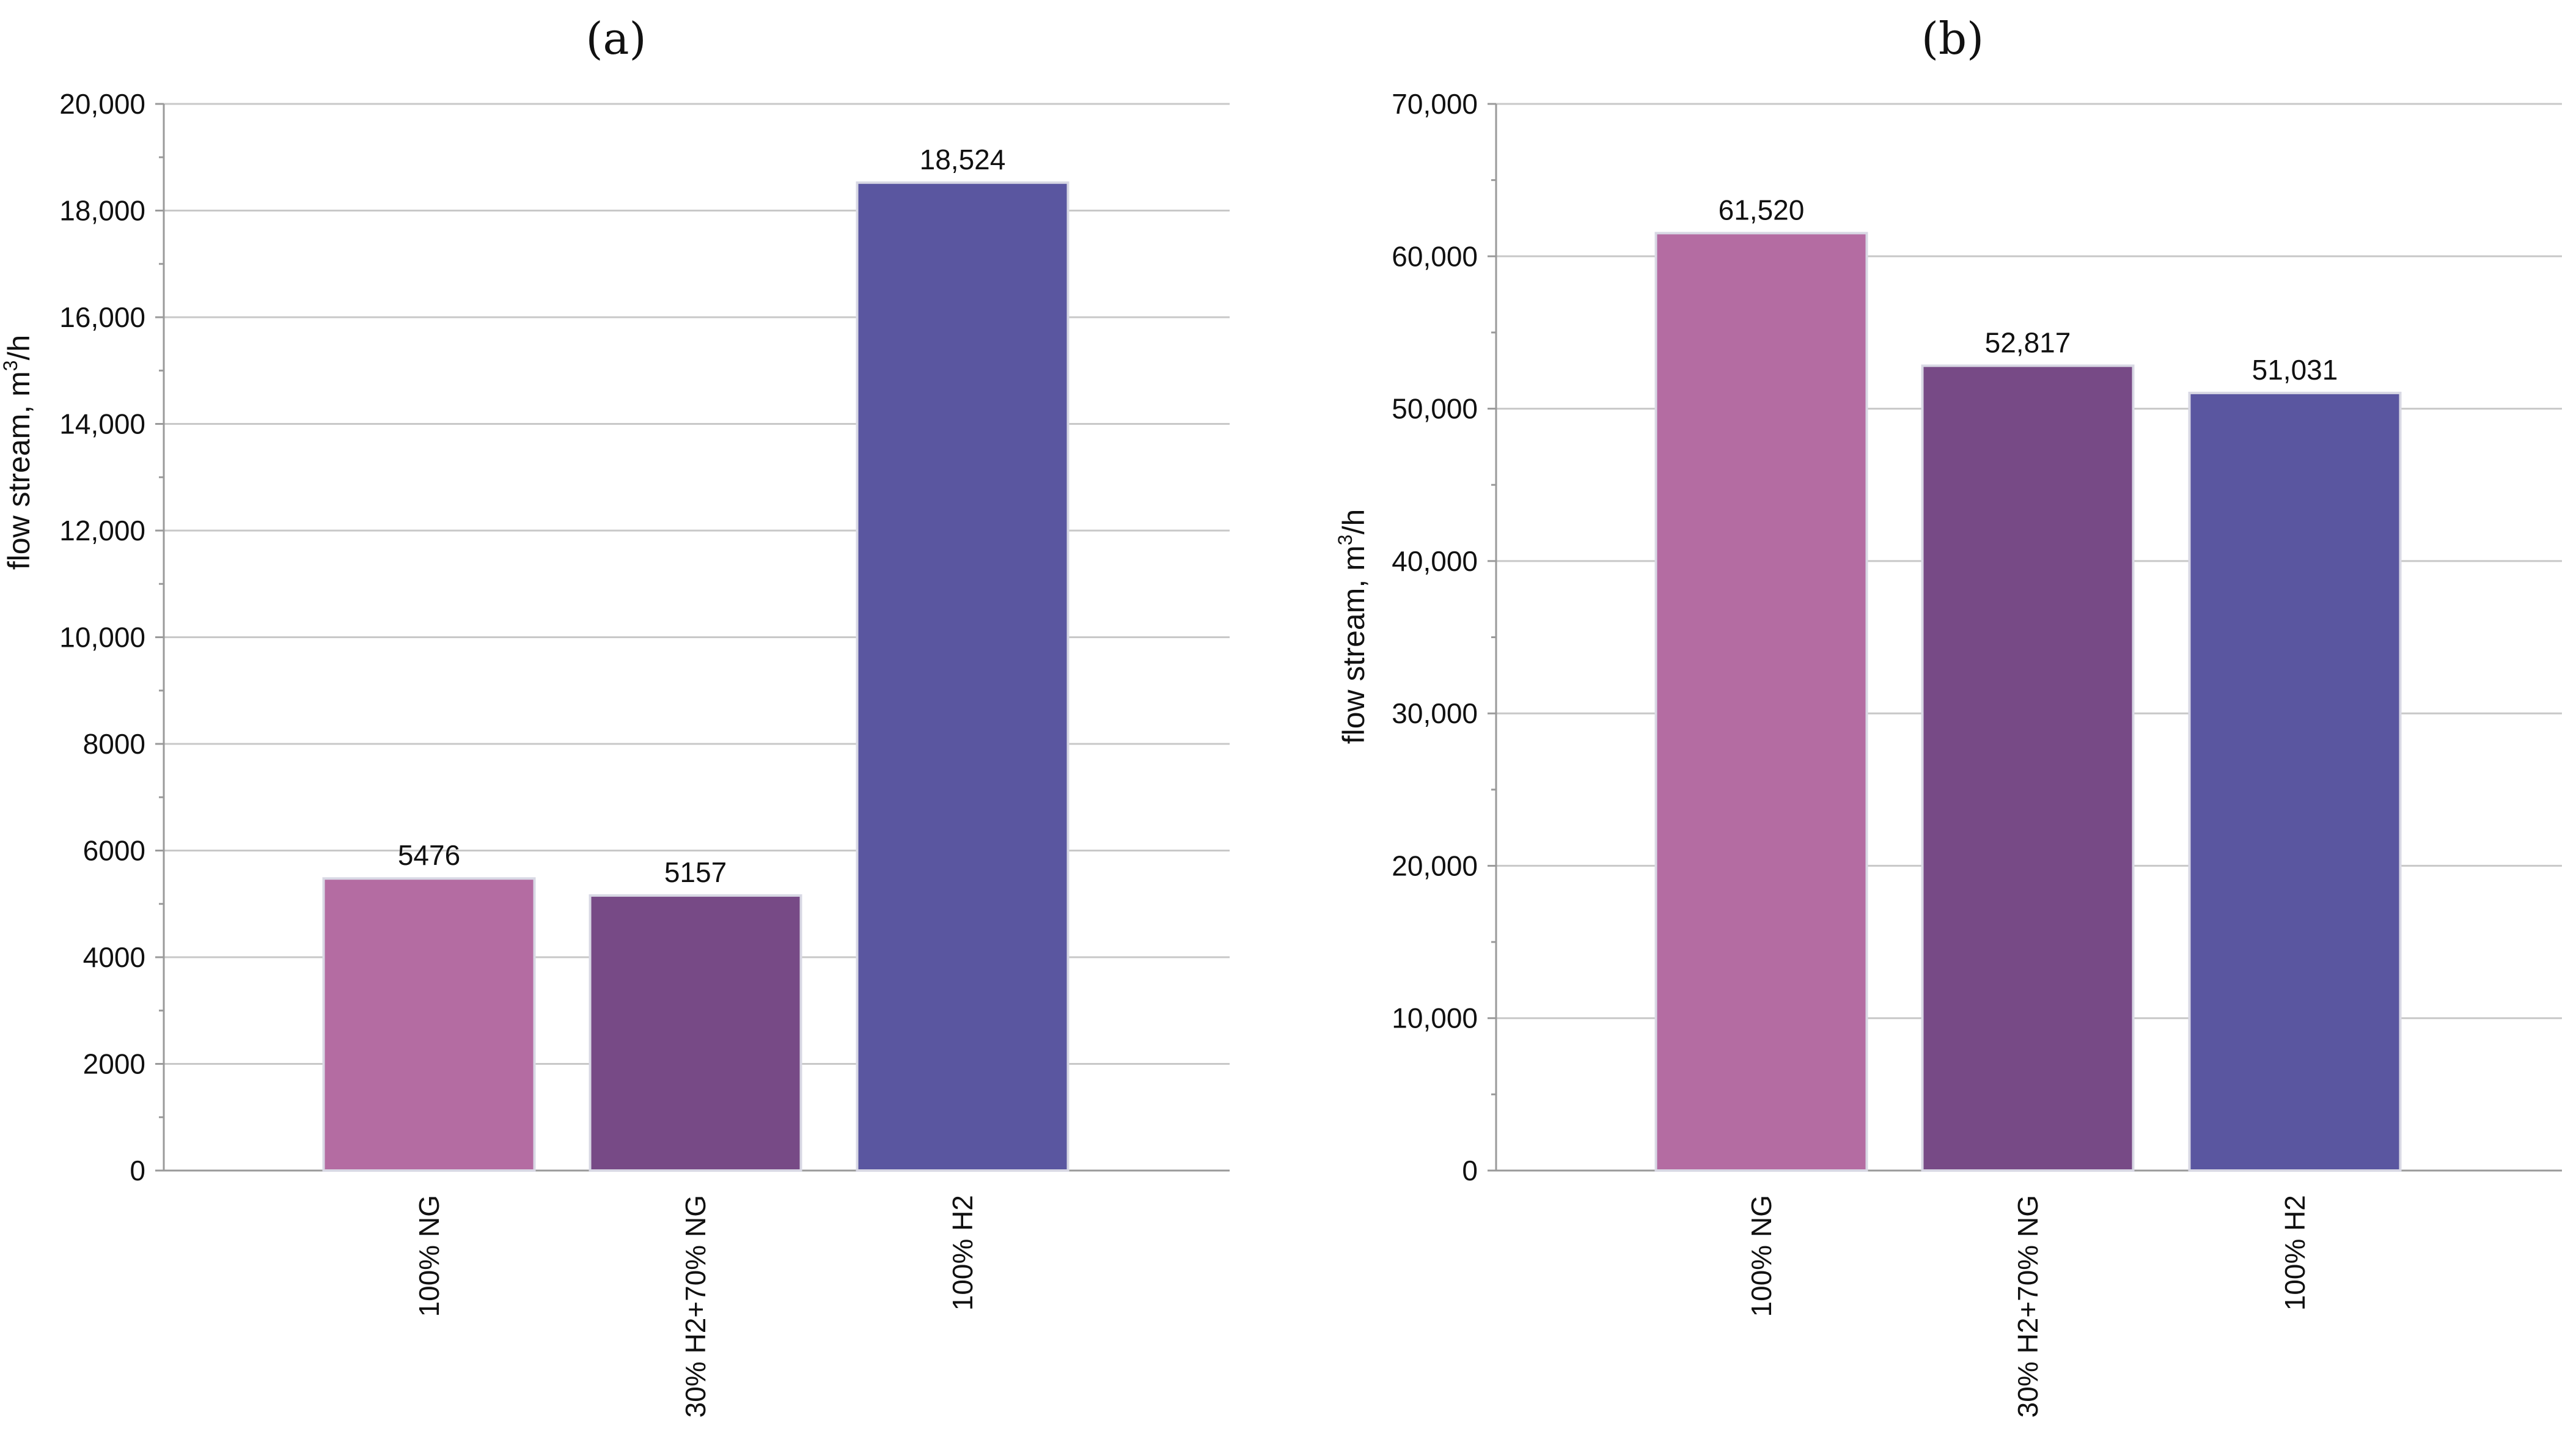 This screenshot has height=1434, width=2576. I want to click on bar-value-label: 52,817, so click(2028, 342).